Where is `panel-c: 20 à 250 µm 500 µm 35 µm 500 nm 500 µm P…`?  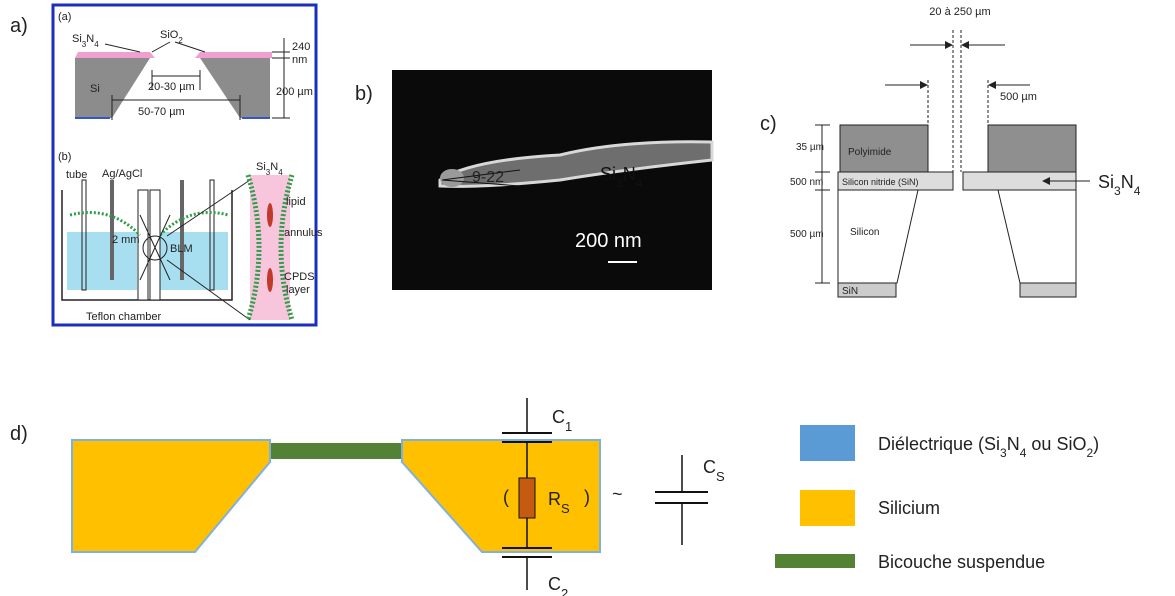
panel-c: 20 à 250 µm 500 µm 35 µm 500 nm 500 µm P… is located at coordinates (965, 152).